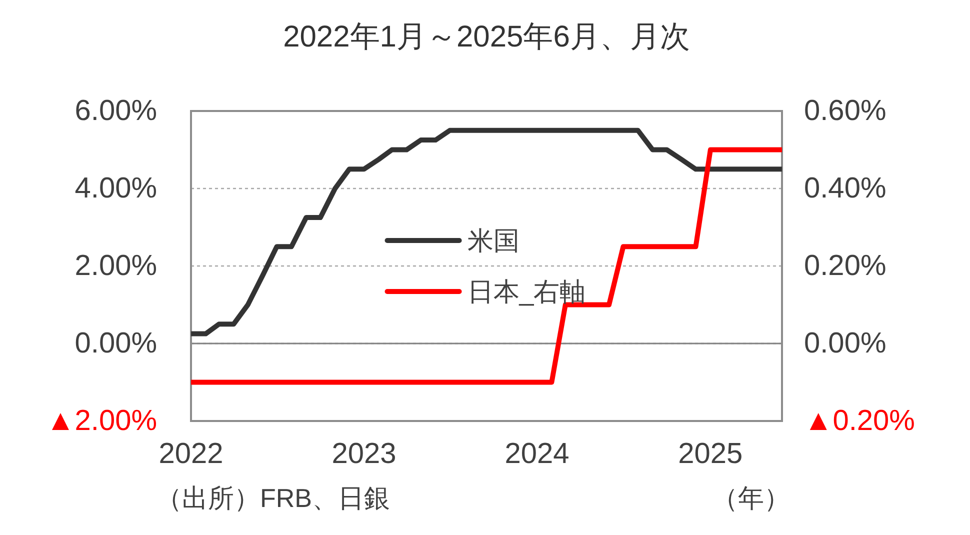  I want to click on x-axis-title: （年）, so click(751, 498).